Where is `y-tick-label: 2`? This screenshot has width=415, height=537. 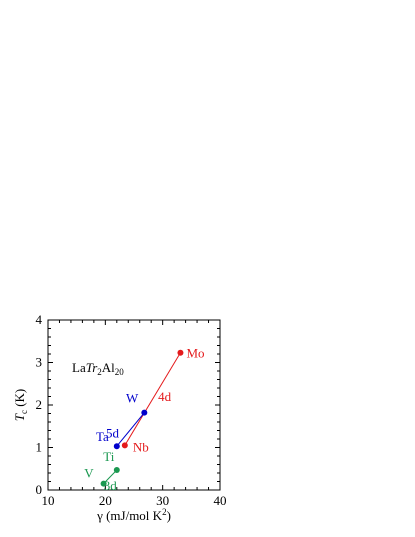 y-tick-label: 2 is located at coordinates (39, 404).